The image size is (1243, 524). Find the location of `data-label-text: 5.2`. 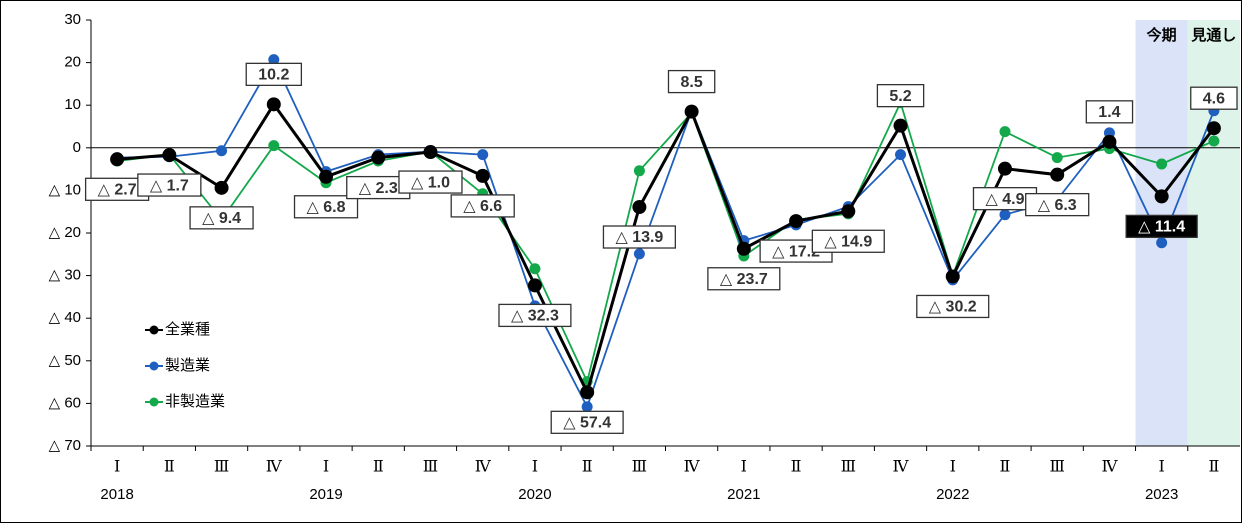

data-label-text: 5.2 is located at coordinates (900, 96).